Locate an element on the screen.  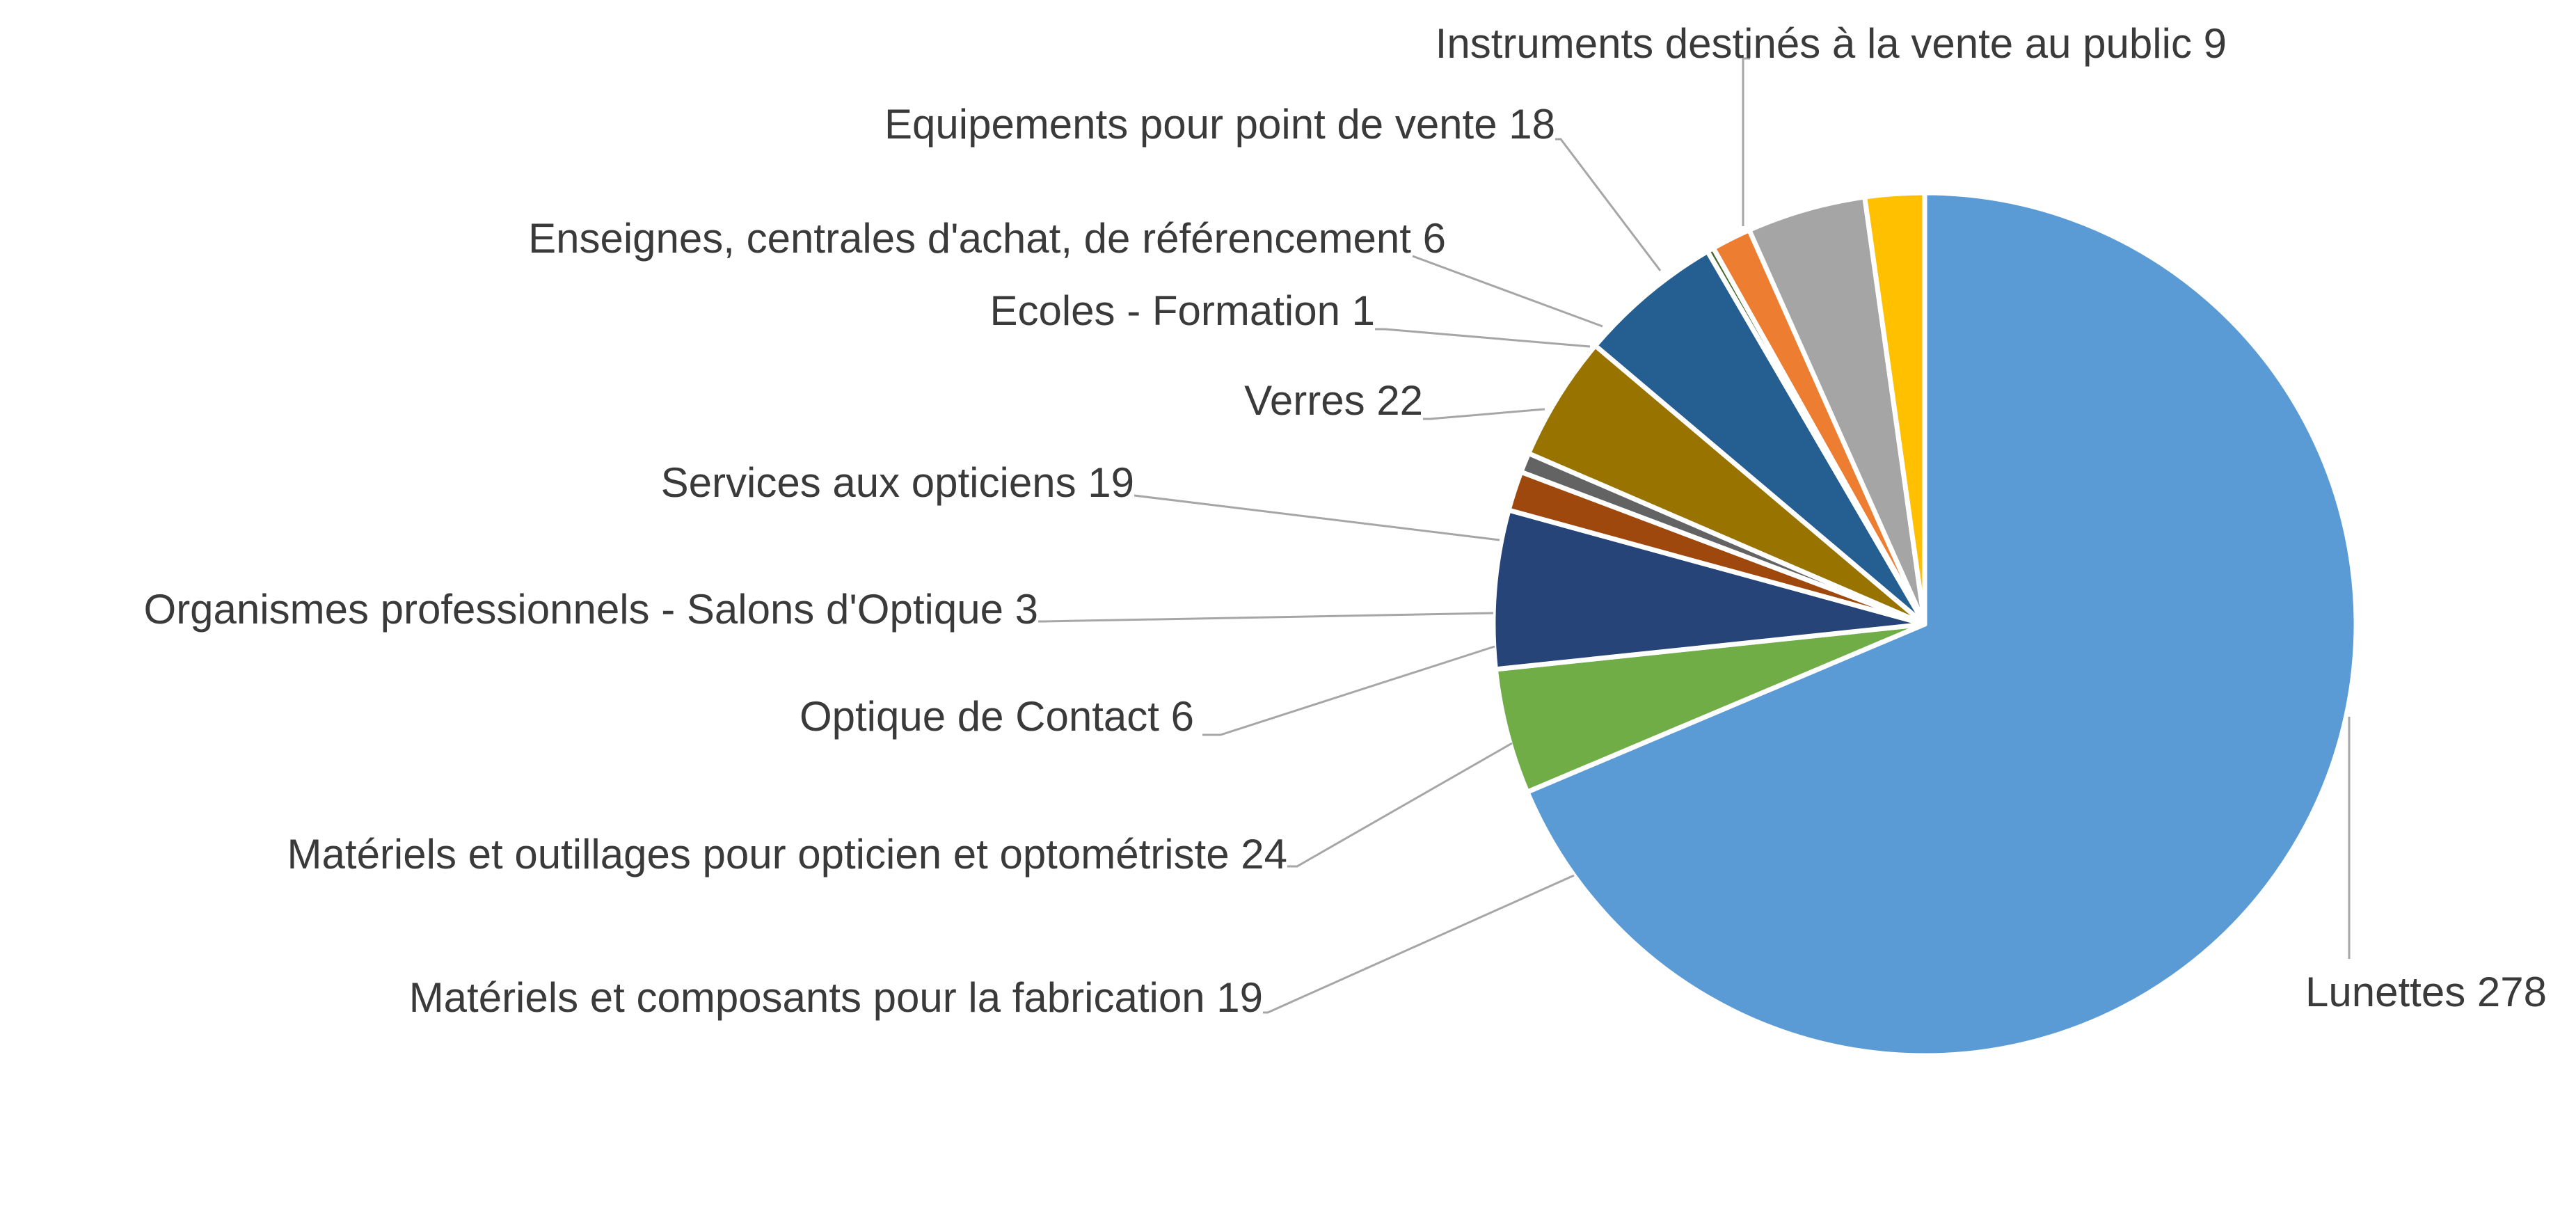
data-label: Lunettes 278 is located at coordinates (2426, 992).